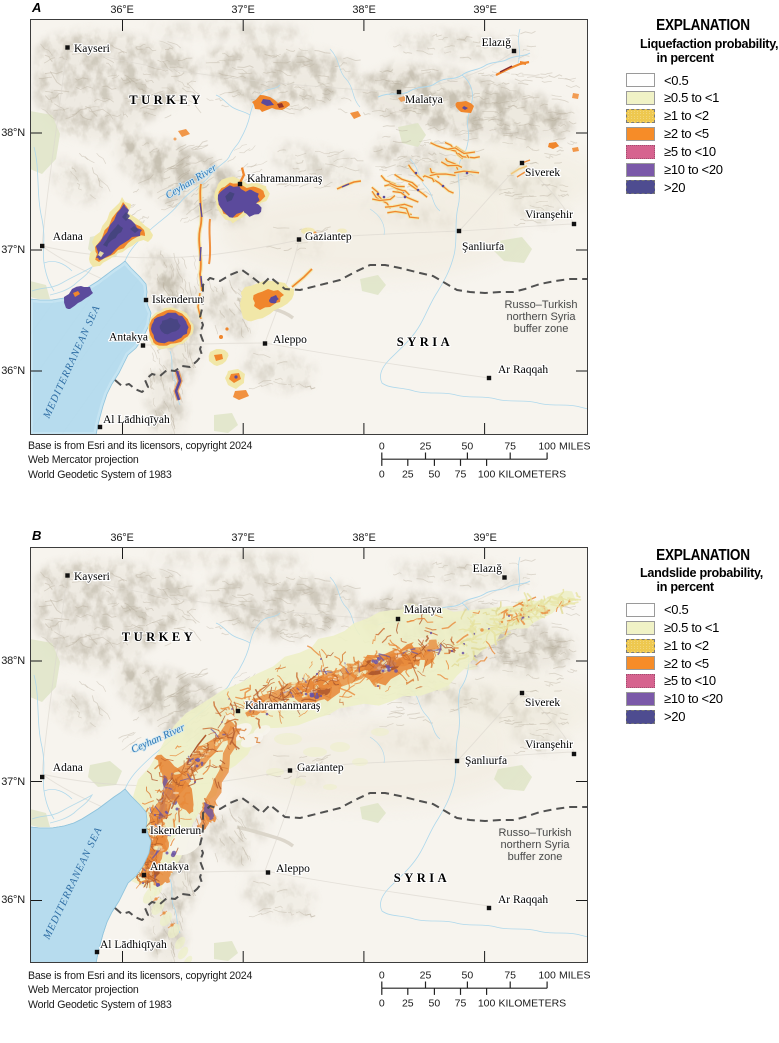 The image size is (779, 1043). I want to click on svg-text: Şanlıurfa, so click(486, 761).